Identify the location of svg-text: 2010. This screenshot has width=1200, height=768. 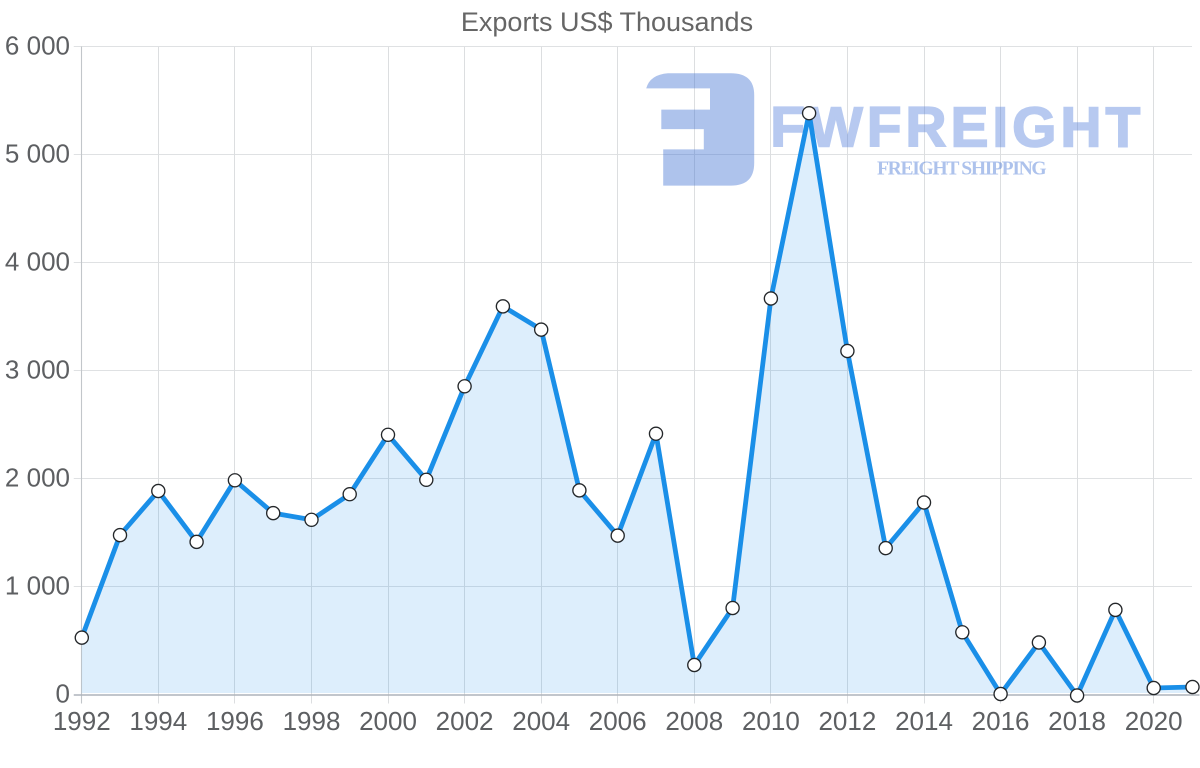
(771, 721).